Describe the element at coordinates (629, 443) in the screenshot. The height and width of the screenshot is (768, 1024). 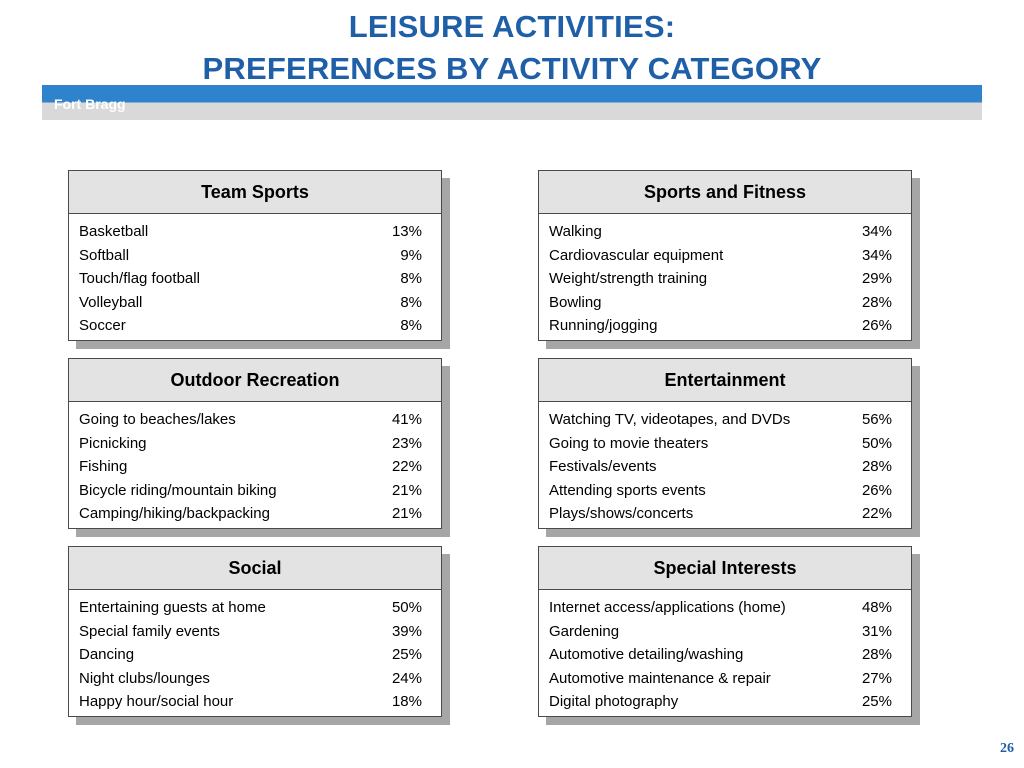
I see `activity-name: Going to movie theaters` at that location.